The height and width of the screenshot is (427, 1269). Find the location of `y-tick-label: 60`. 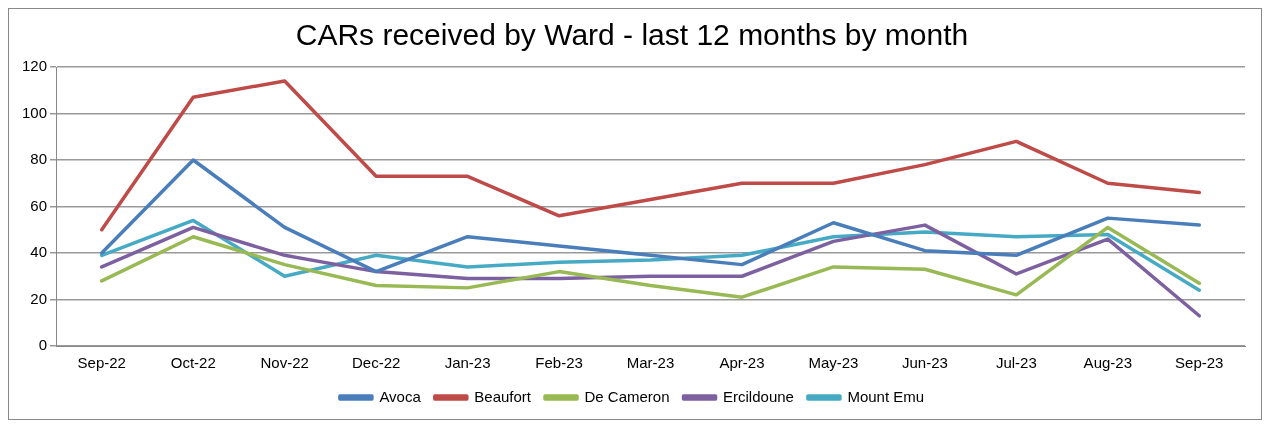

y-tick-label: 60 is located at coordinates (39, 205).